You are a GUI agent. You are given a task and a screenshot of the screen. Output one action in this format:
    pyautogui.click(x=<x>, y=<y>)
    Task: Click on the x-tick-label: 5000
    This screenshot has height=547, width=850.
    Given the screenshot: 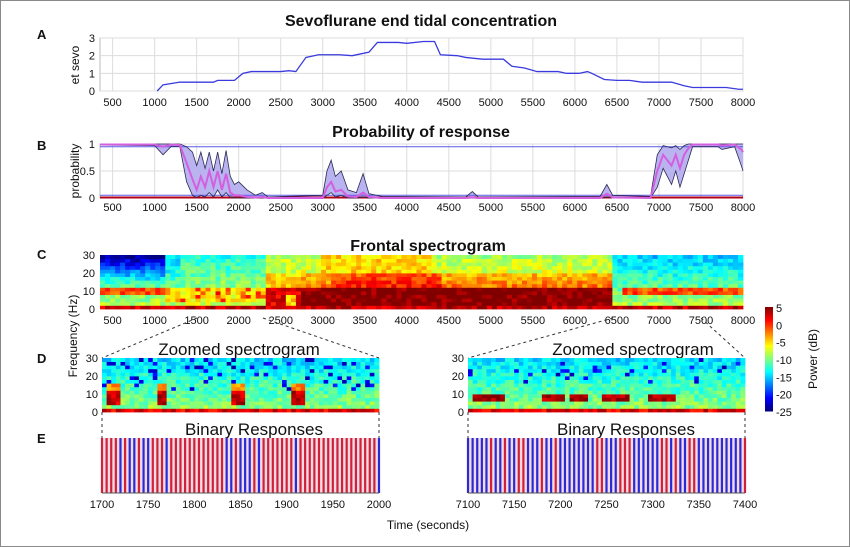 What is the action you would take?
    pyautogui.click(x=491, y=321)
    